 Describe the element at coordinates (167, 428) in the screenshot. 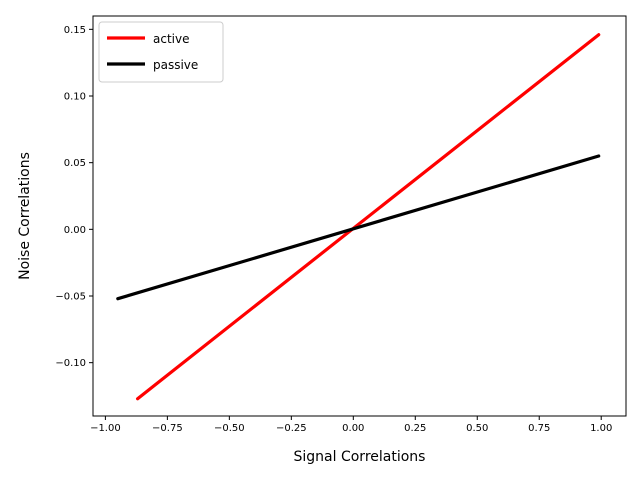

I see `x-tick-label: −0.75` at that location.